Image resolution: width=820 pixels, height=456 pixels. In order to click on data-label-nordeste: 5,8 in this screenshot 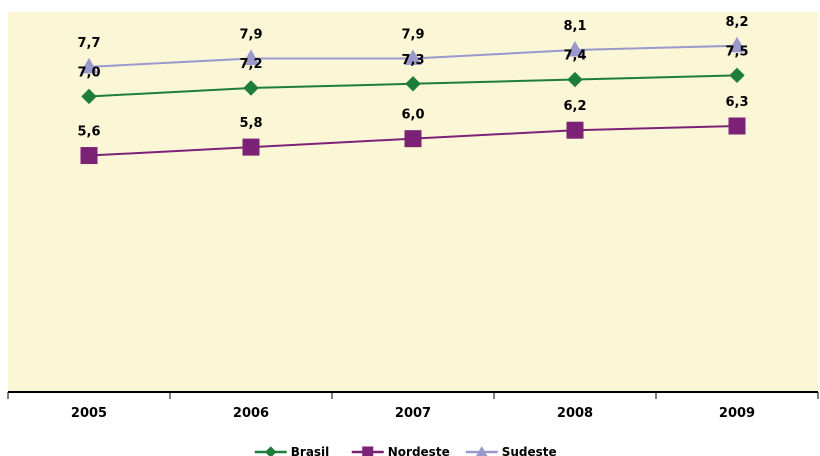, I will do `click(250, 123)`.